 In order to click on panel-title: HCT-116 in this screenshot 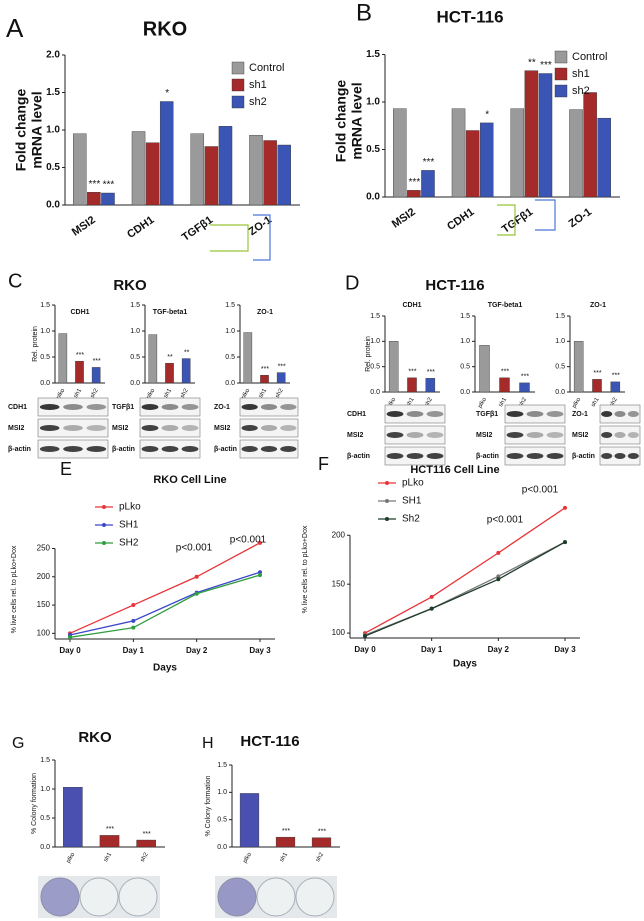, I will do `click(454, 285)`.